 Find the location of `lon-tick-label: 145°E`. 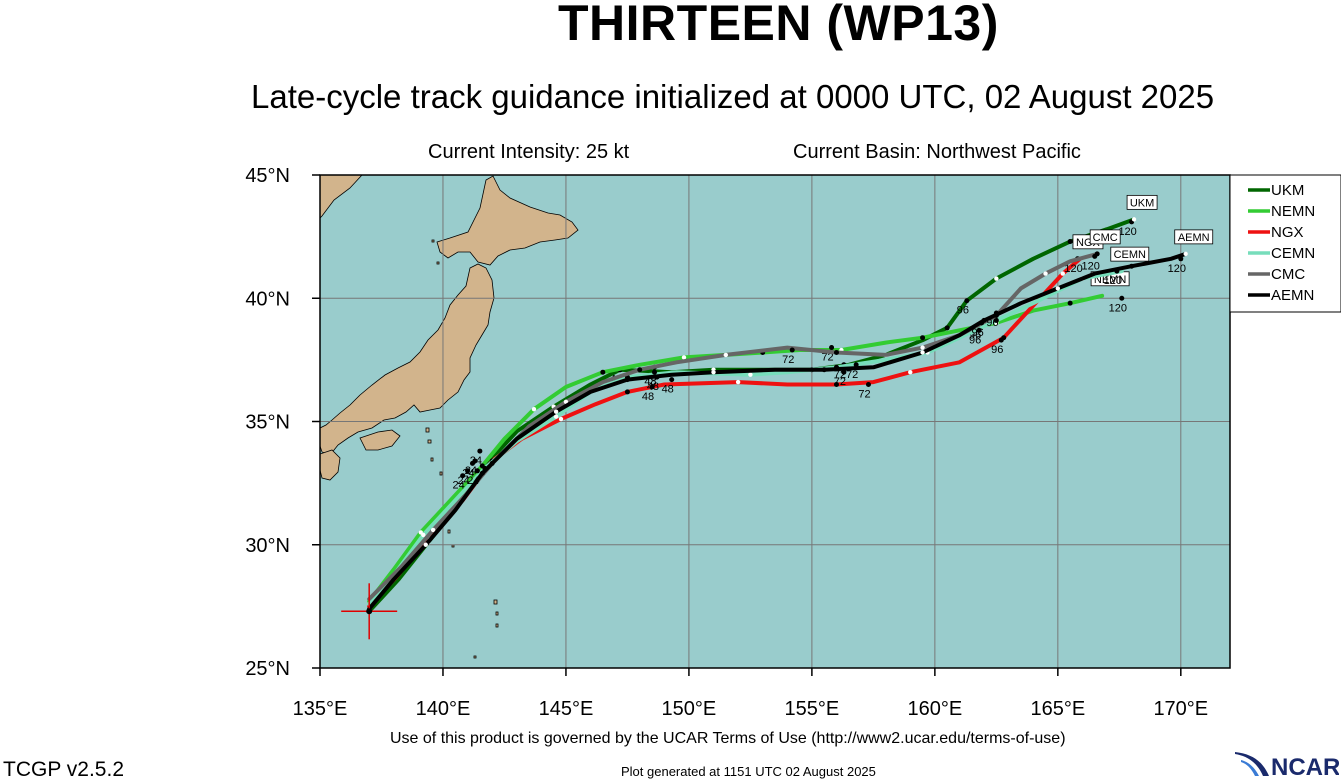

lon-tick-label: 145°E is located at coordinates (566, 709).